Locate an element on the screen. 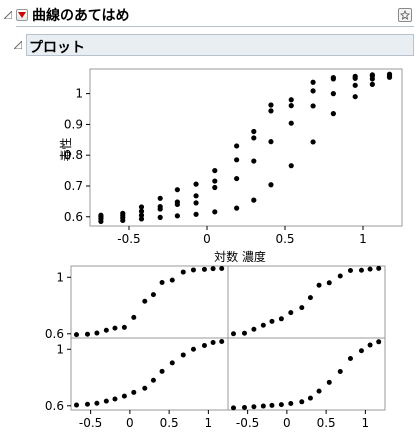 Image resolution: width=418 pixels, height=444 pixels. section-title: プロット is located at coordinates (57, 48).